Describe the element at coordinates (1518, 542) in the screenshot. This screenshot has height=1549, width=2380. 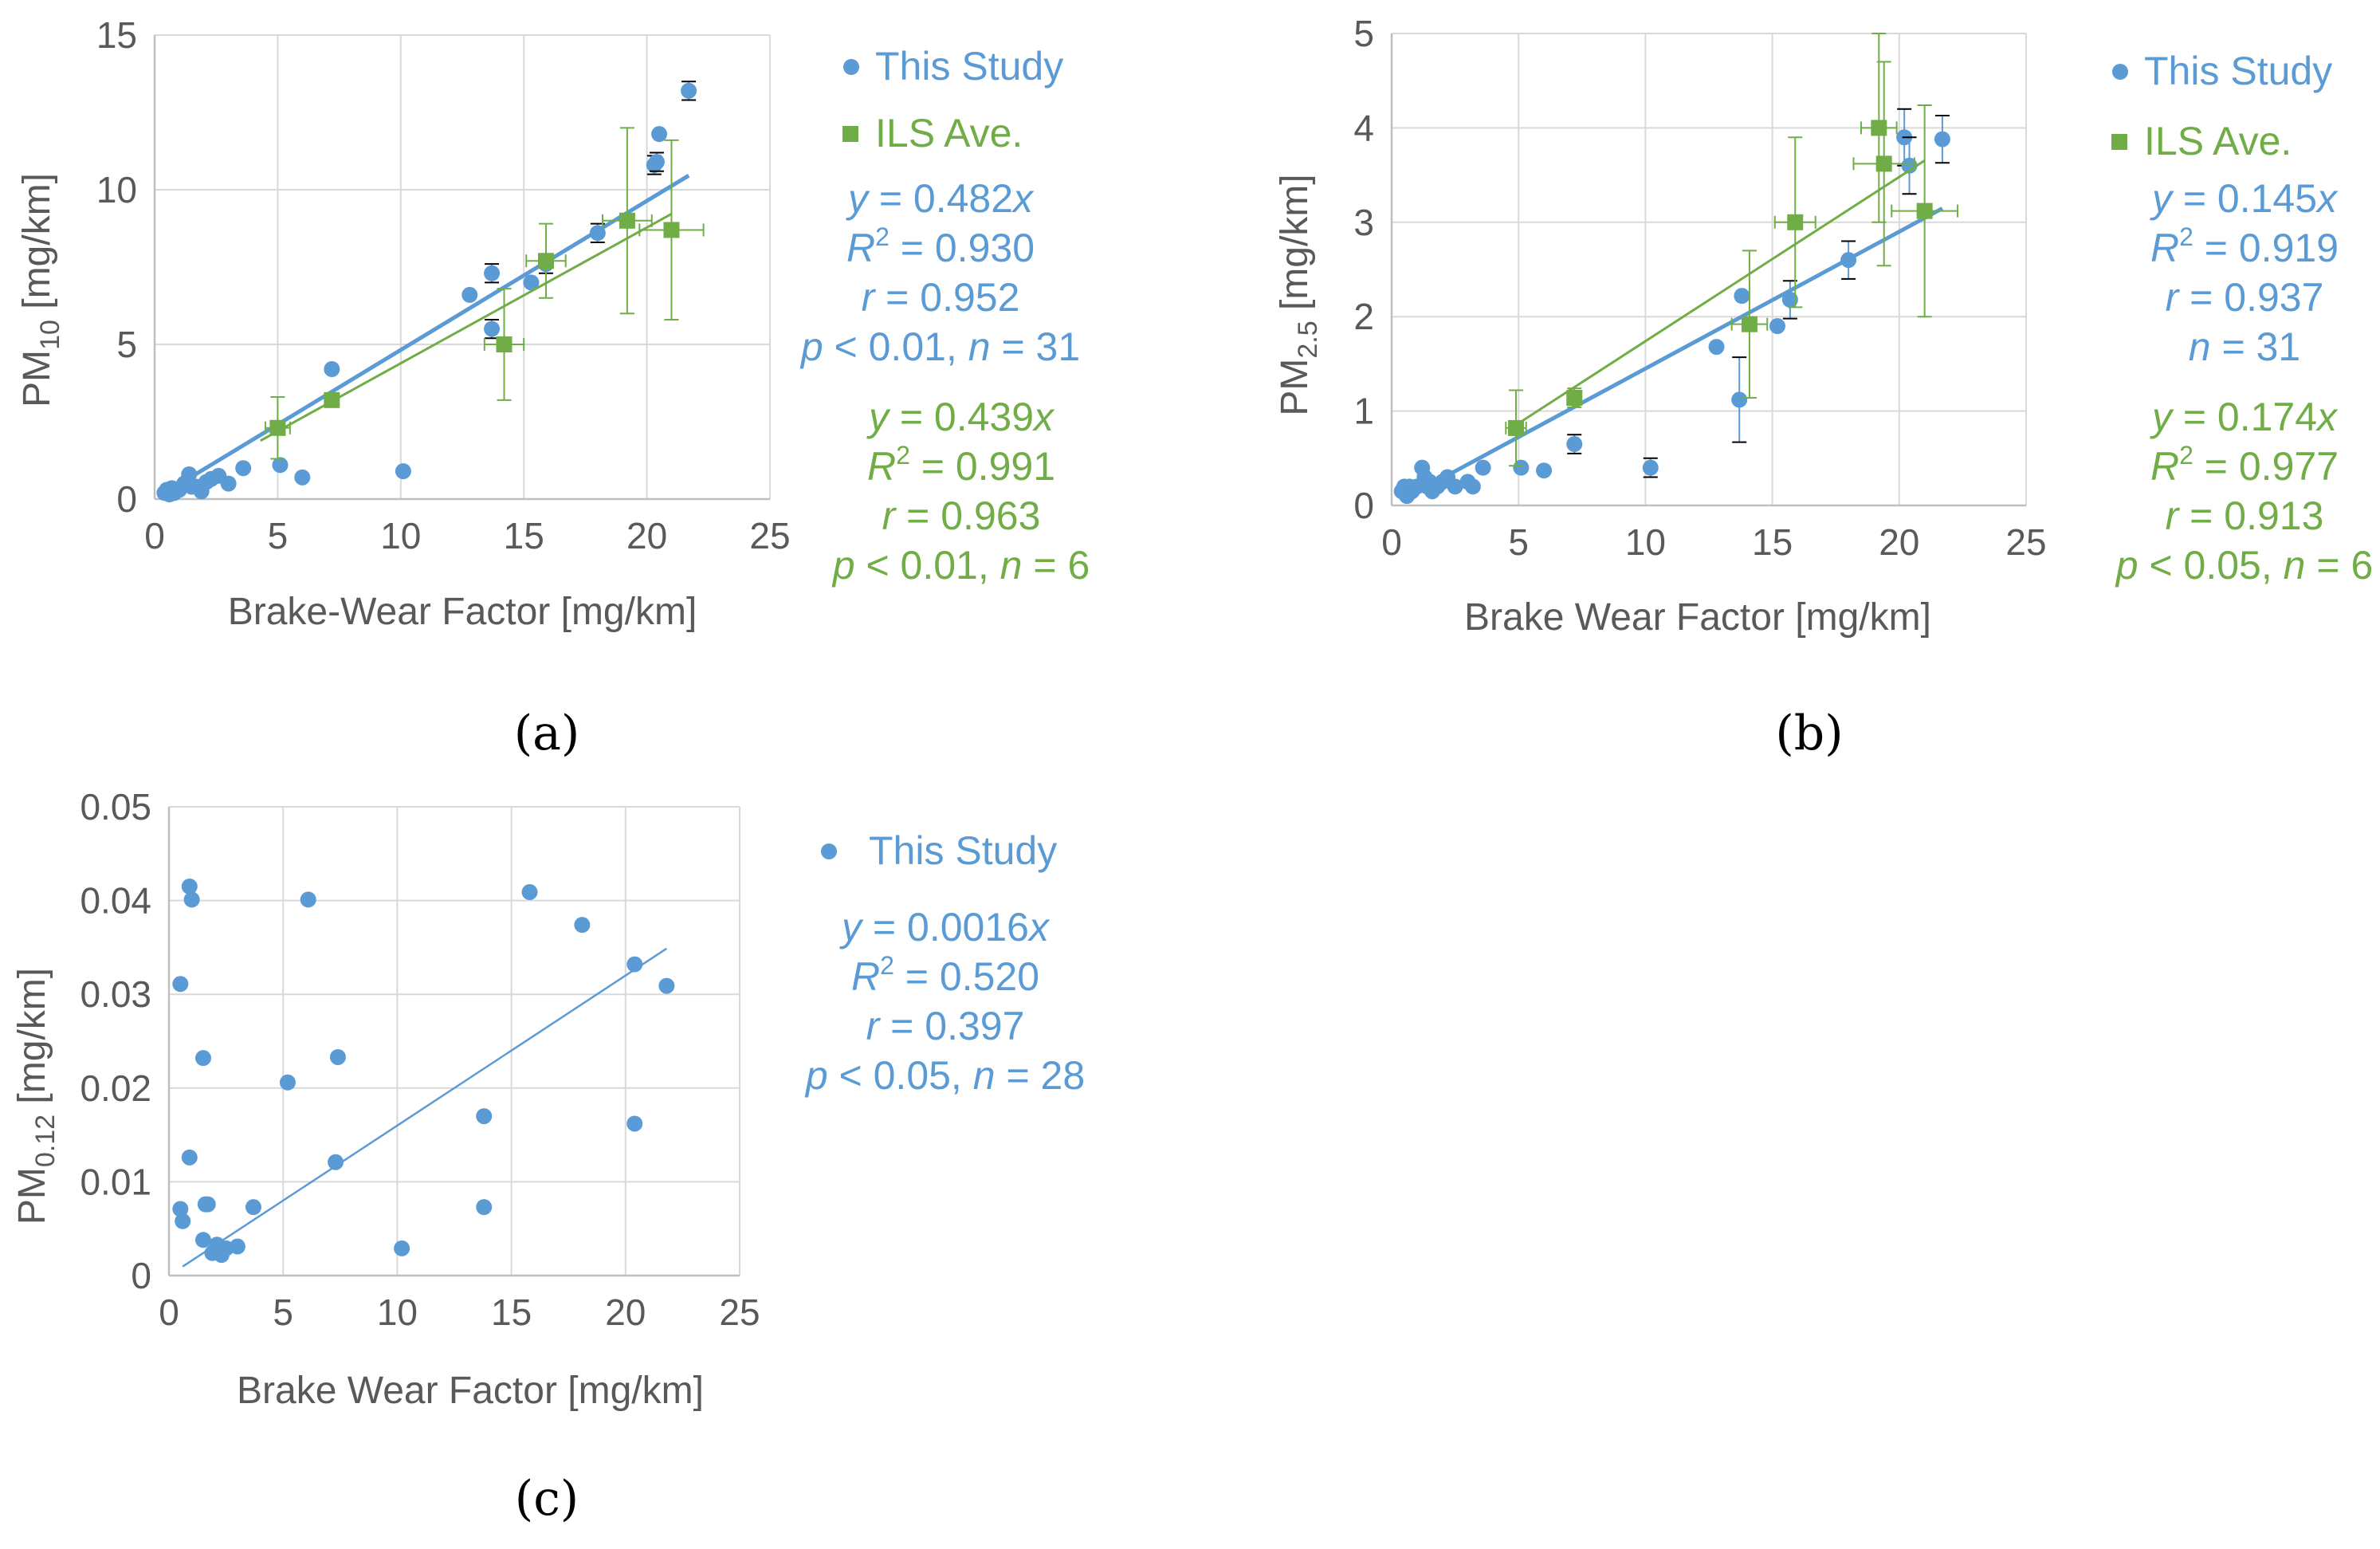
I see `x-tick-label-b-1: 5` at that location.